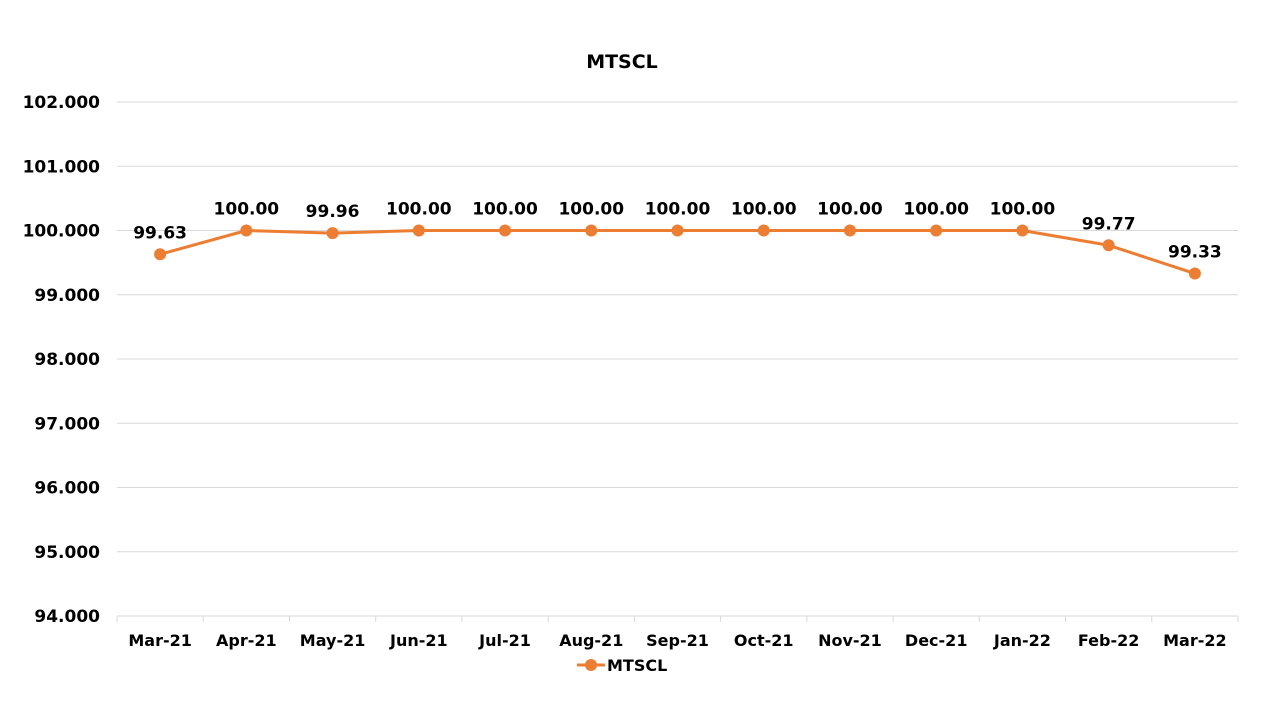 The width and height of the screenshot is (1280, 724). I want to click on x-tick-label: Apr-21, so click(246, 640).